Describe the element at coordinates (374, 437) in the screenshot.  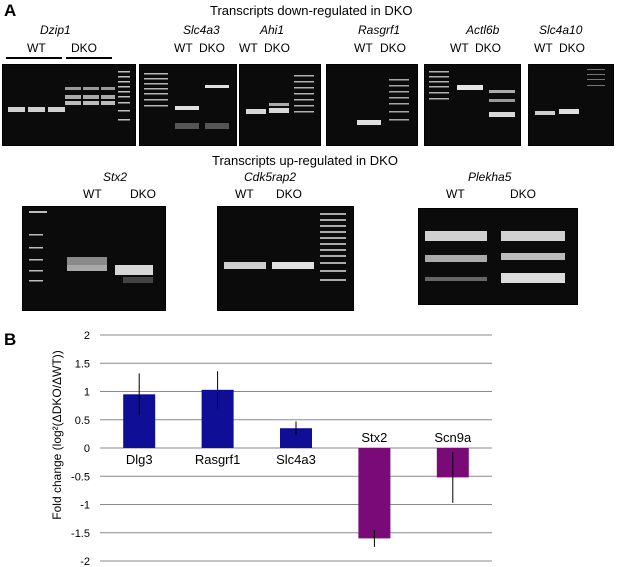
I see `category-label: Stx2` at that location.